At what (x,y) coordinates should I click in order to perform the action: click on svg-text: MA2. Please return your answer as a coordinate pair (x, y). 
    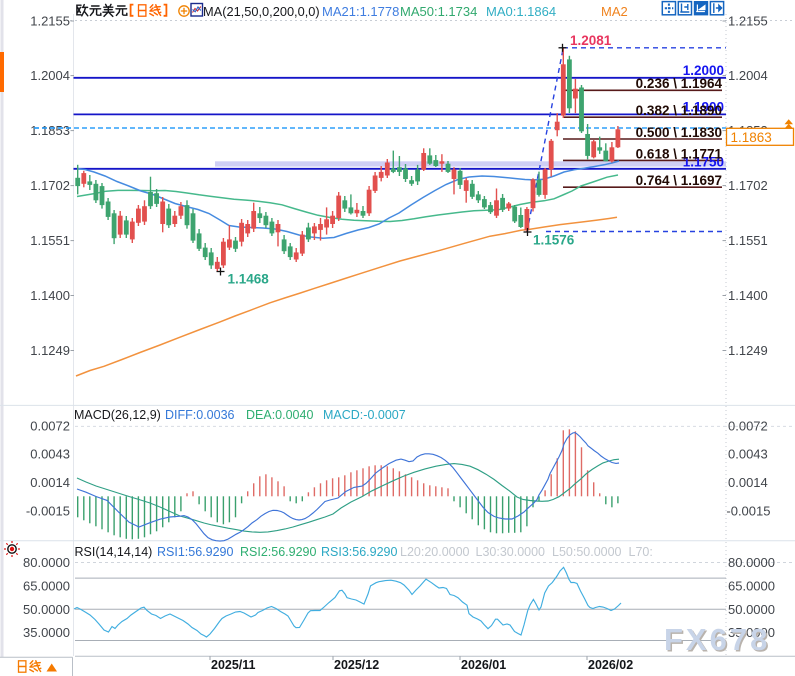
    Looking at the image, I should click on (614, 11).